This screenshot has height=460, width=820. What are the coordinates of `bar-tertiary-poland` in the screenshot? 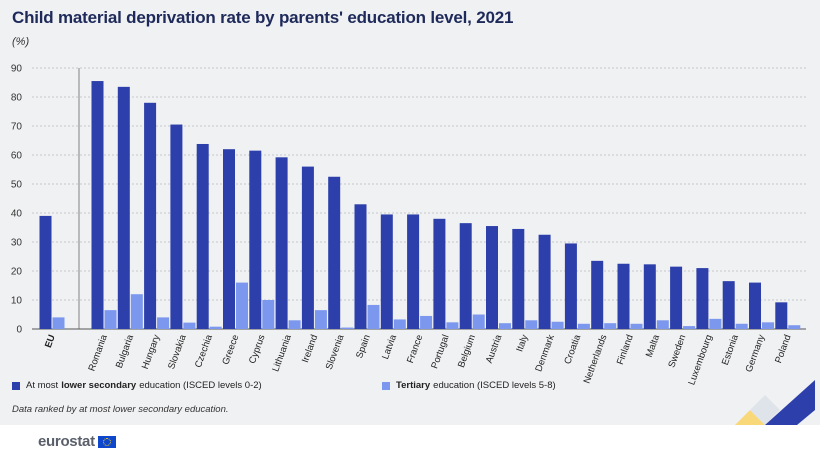 It's located at (794, 327).